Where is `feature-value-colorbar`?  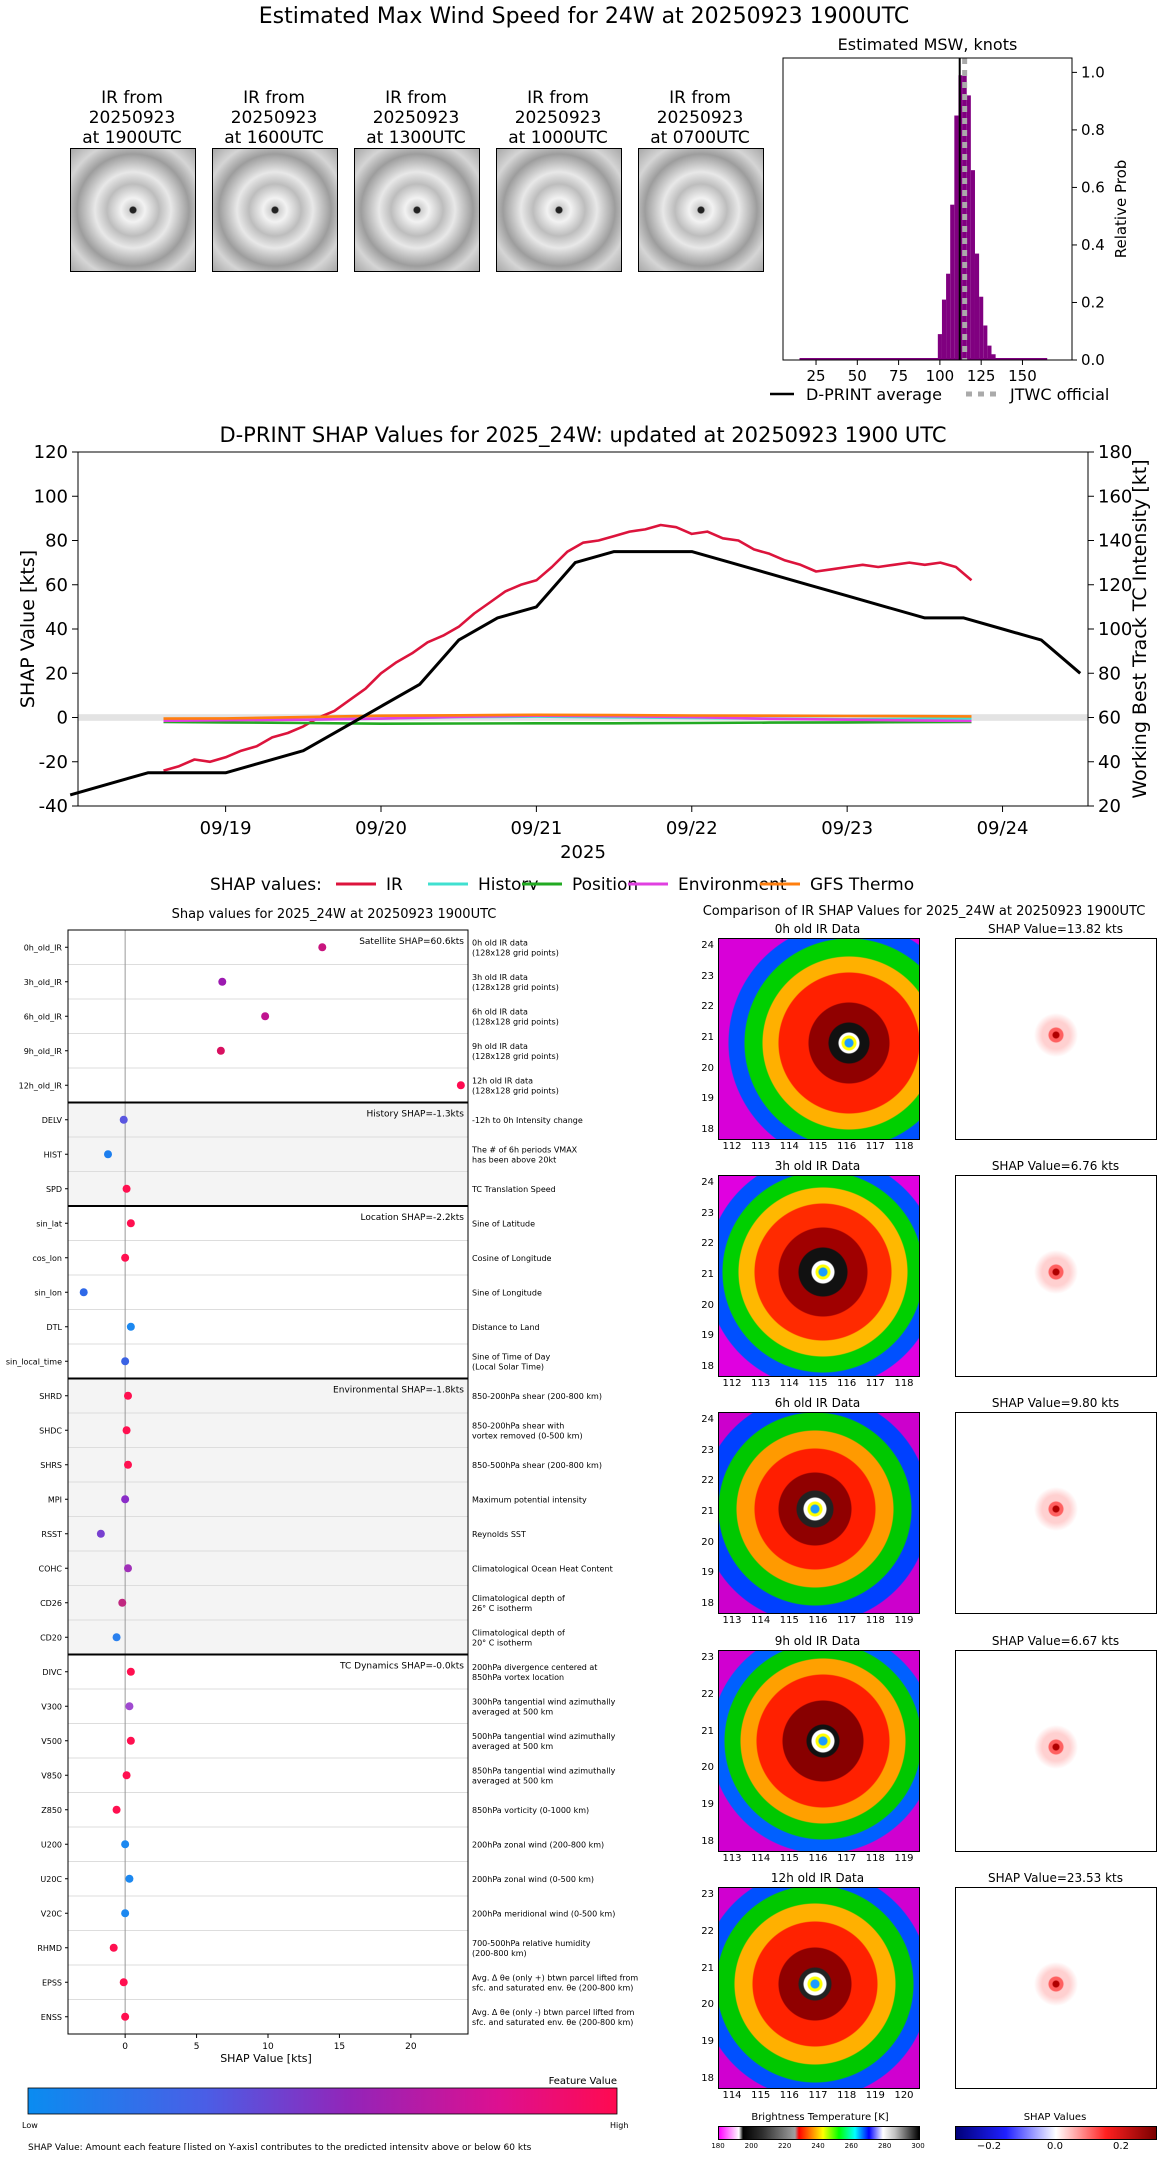 feature-value-colorbar is located at coordinates (322, 2101).